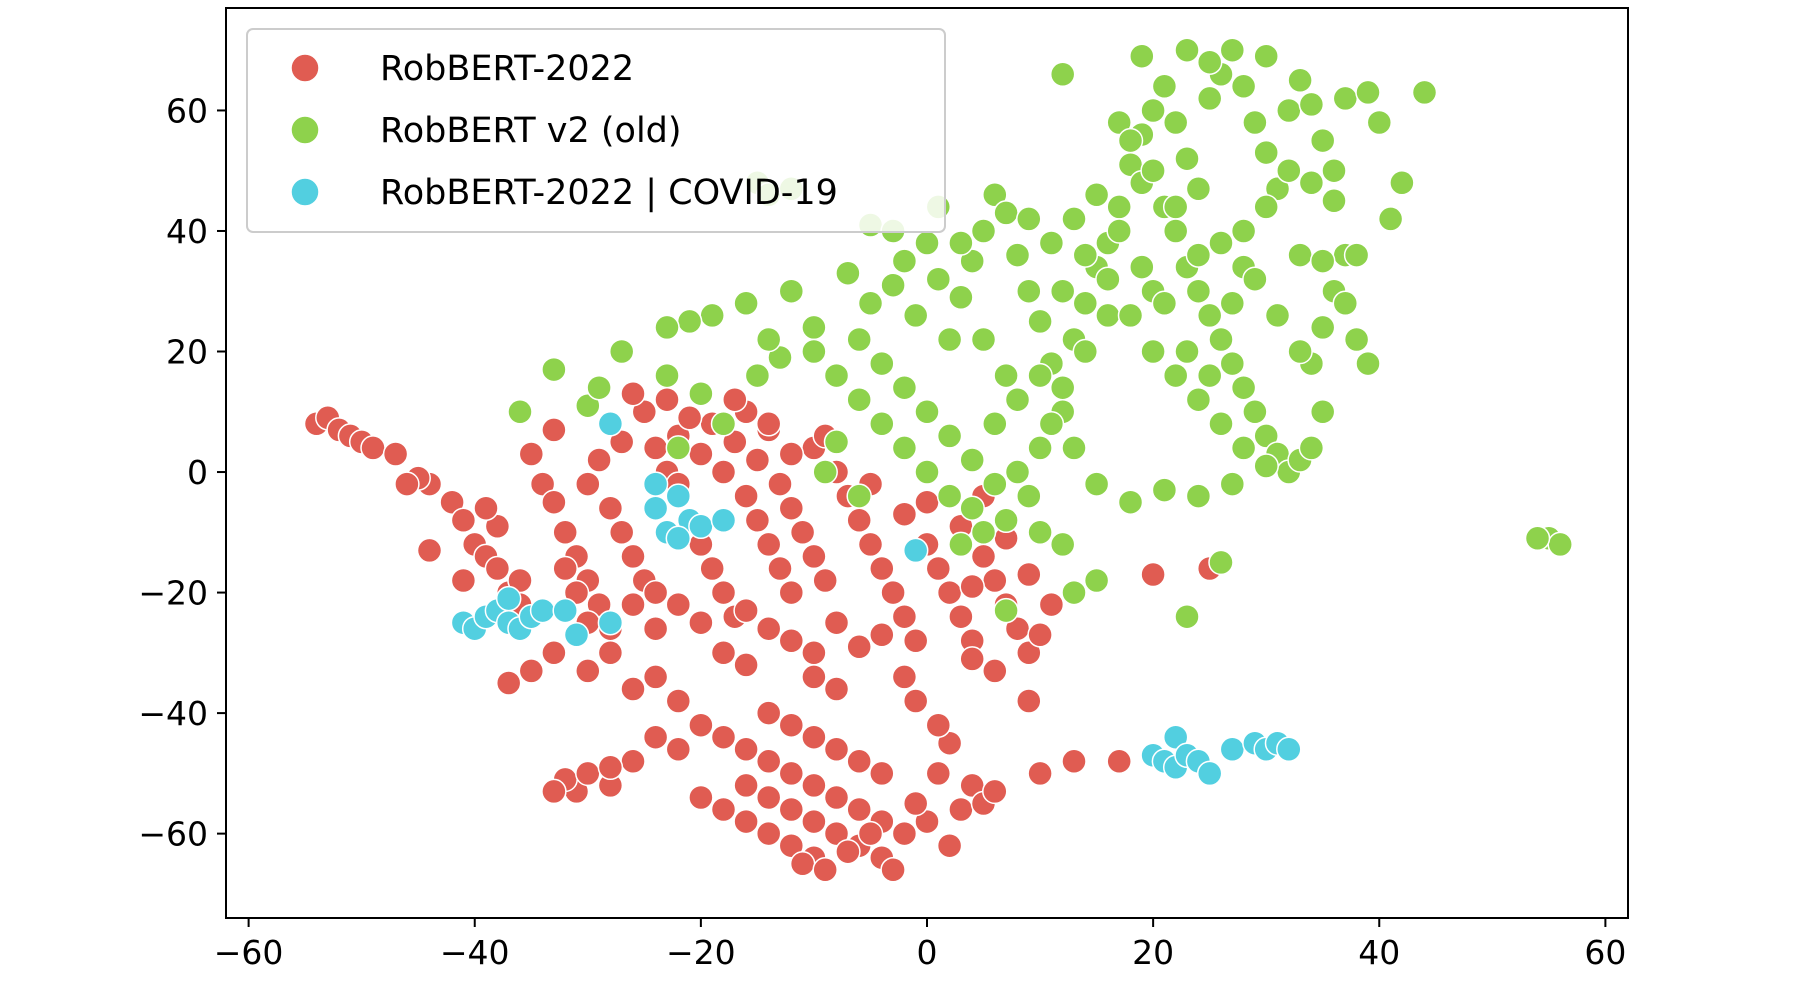 The height and width of the screenshot is (981, 1800). I want to click on legend-box, so click(596, 130).